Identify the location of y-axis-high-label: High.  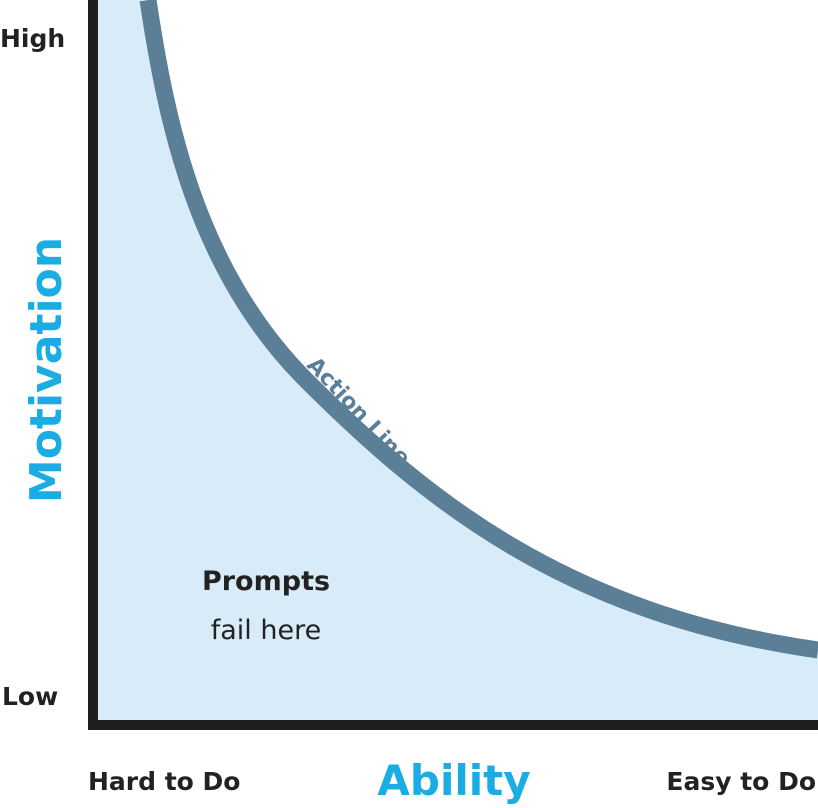
(32, 38).